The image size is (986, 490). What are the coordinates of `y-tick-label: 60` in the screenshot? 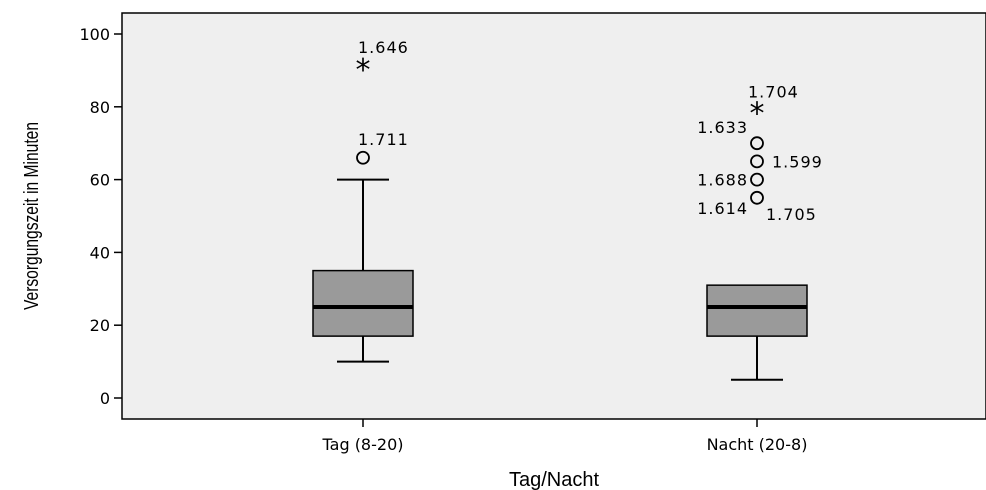 It's located at (100, 180).